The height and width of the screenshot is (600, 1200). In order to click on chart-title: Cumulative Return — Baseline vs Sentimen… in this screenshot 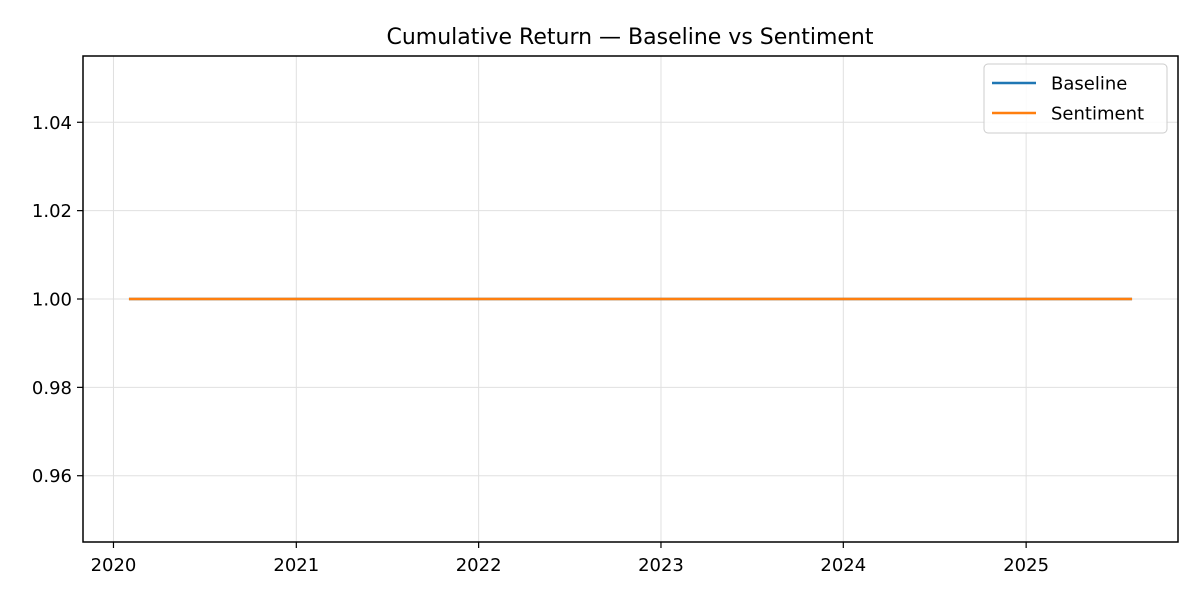, I will do `click(629, 37)`.